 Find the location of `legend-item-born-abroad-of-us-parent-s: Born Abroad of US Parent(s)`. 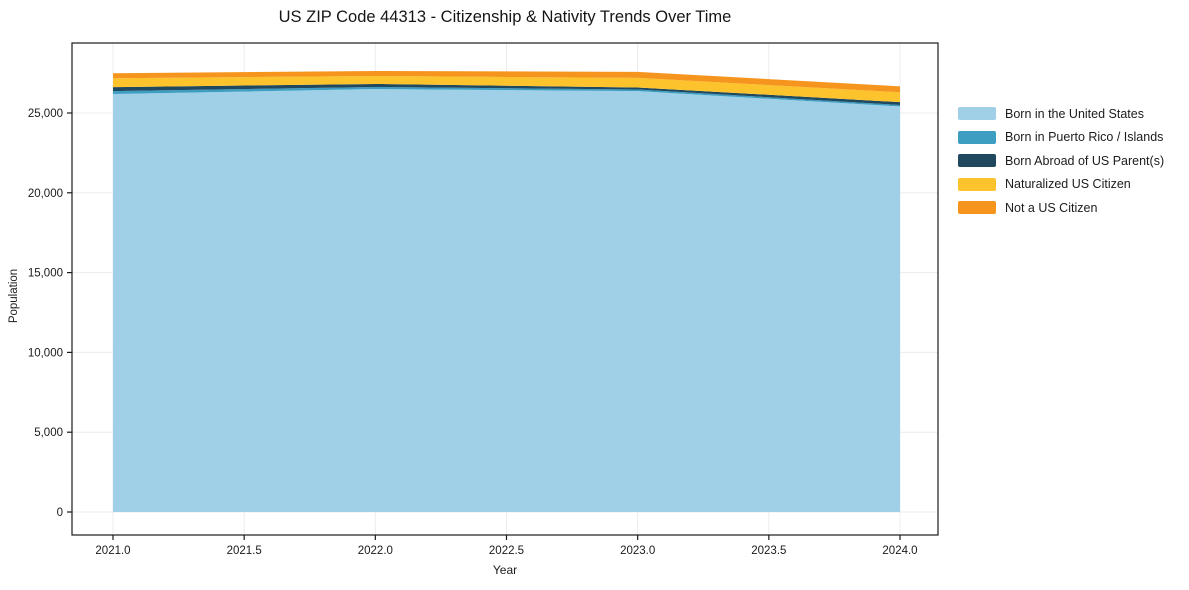

legend-item-born-abroad-of-us-parent-s: Born Abroad of US Parent(s) is located at coordinates (1061, 161).